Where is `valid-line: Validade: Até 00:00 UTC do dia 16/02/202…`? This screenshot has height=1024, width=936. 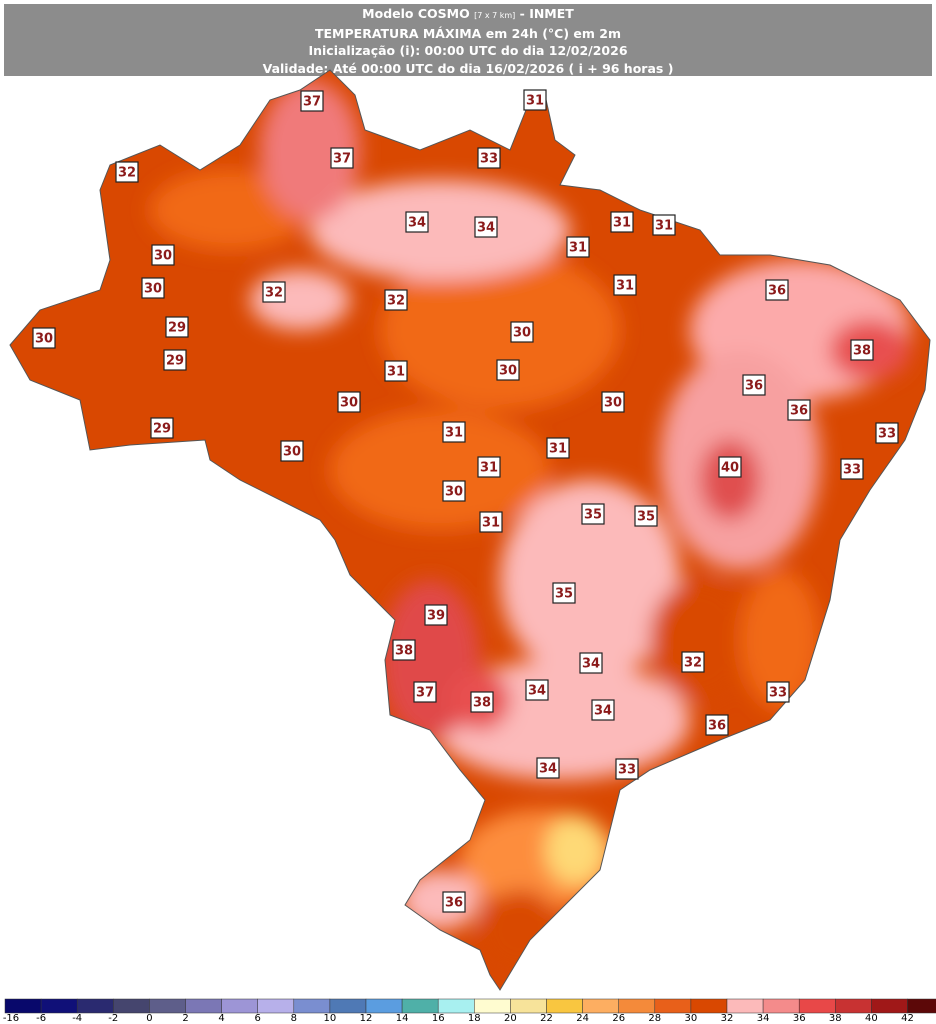 valid-line: Validade: Até 00:00 UTC do dia 16/02/202… is located at coordinates (468, 68).